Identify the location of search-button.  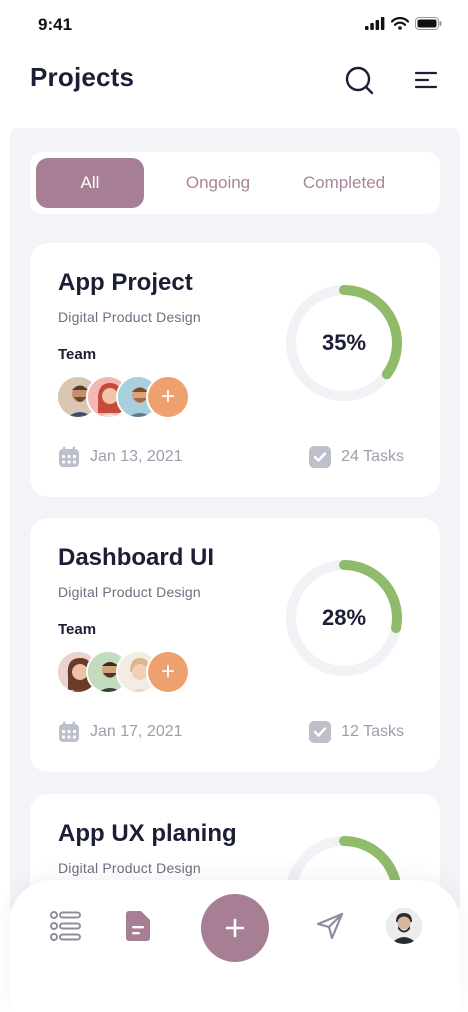
(359, 80).